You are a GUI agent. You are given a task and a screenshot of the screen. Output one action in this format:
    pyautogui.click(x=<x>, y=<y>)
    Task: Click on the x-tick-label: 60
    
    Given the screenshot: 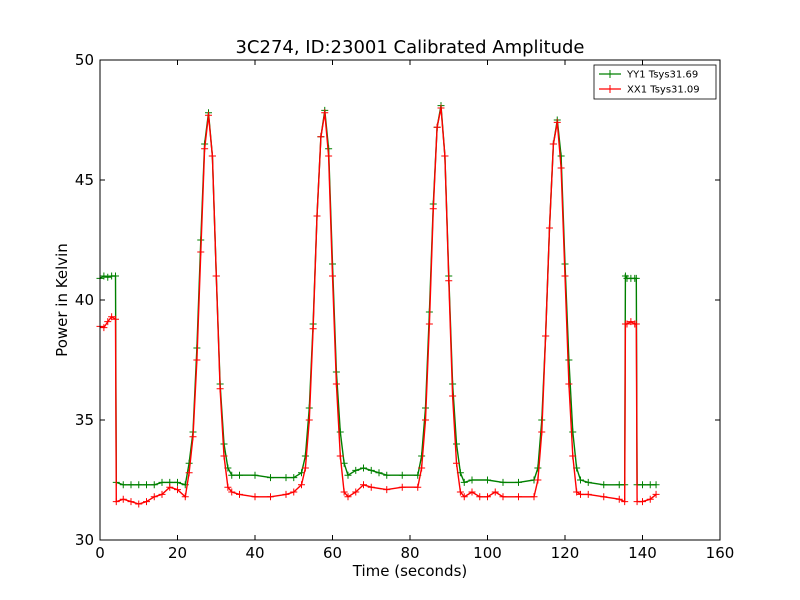 What is the action you would take?
    pyautogui.click(x=332, y=553)
    